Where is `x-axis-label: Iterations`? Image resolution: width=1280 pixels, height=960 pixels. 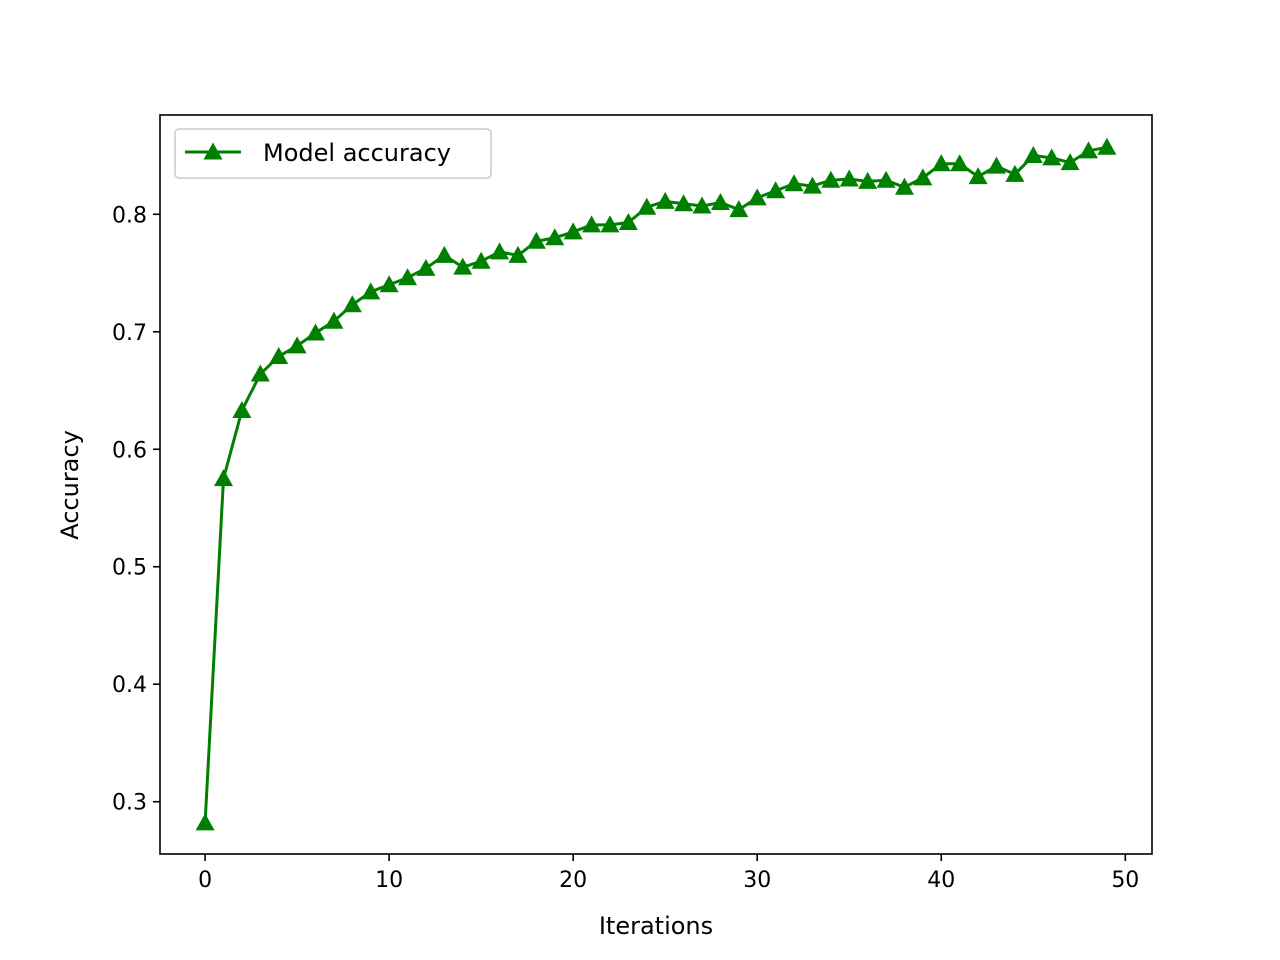 x-axis-label: Iterations is located at coordinates (656, 926).